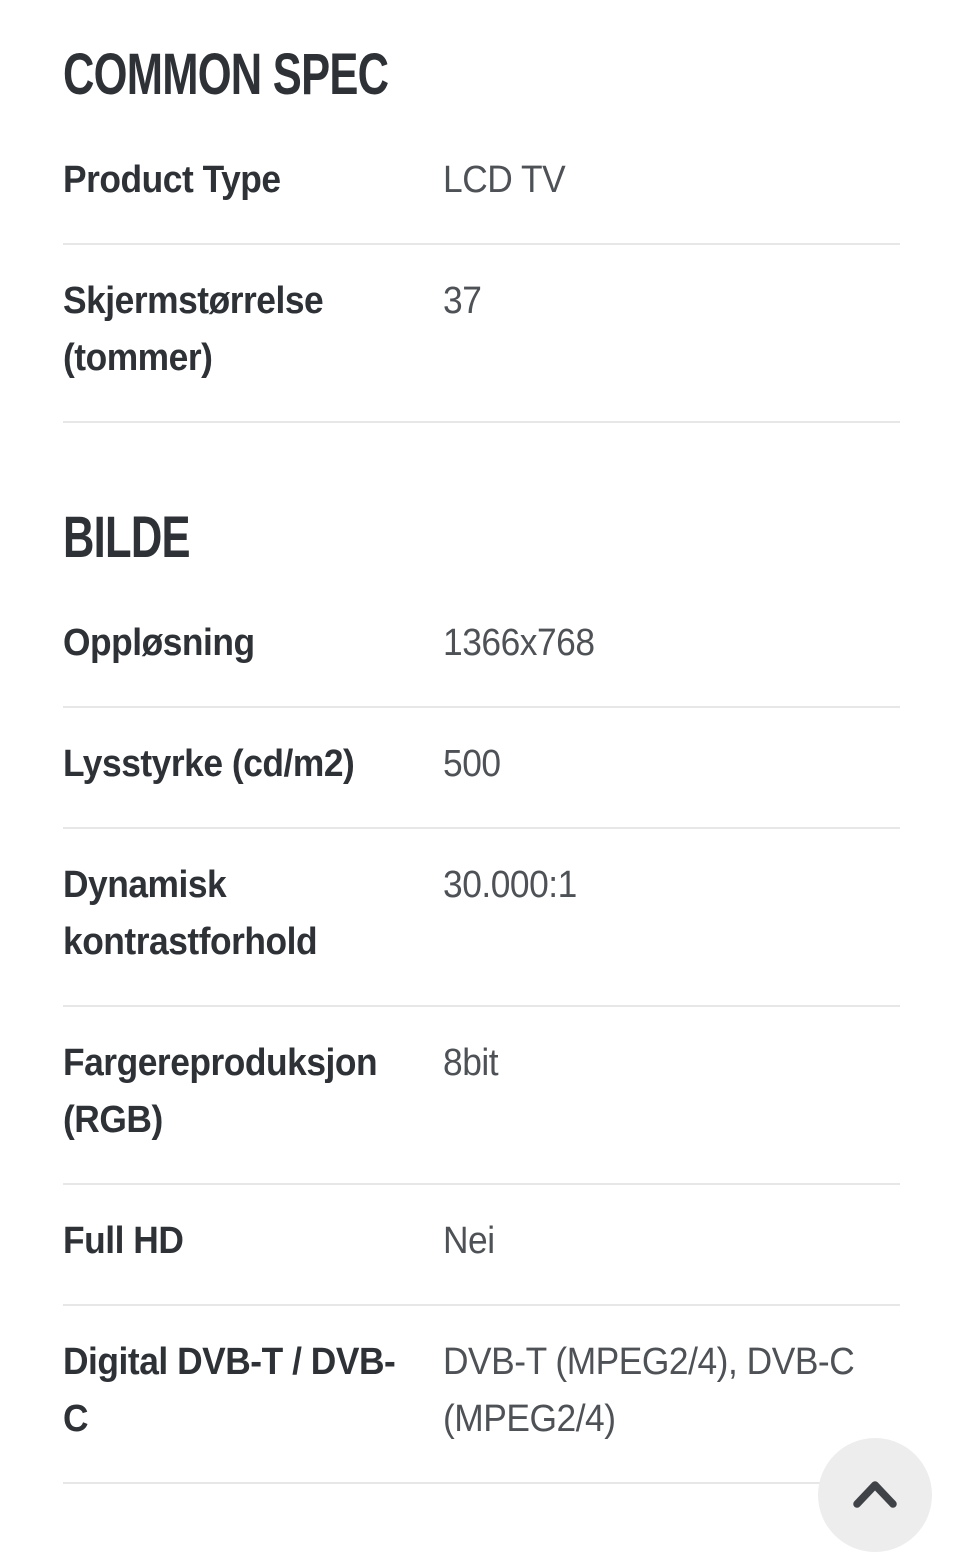 The height and width of the screenshot is (1552, 960). What do you see at coordinates (127, 537) in the screenshot?
I see `section-title-text: BILDE` at bounding box center [127, 537].